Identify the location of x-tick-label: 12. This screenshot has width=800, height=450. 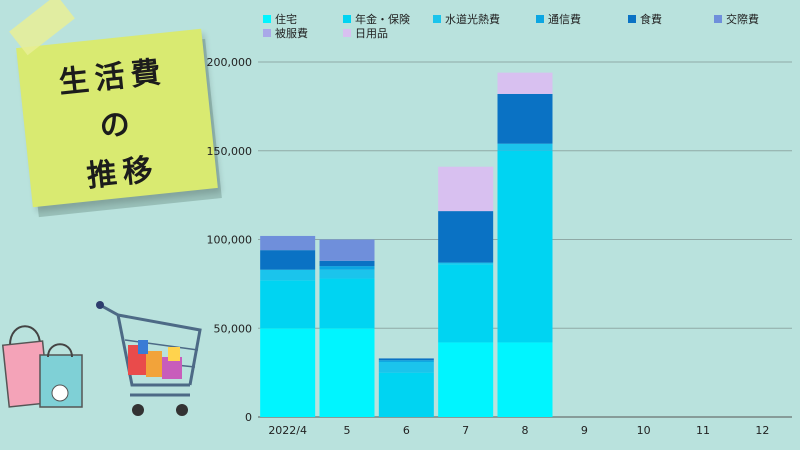
(762, 430).